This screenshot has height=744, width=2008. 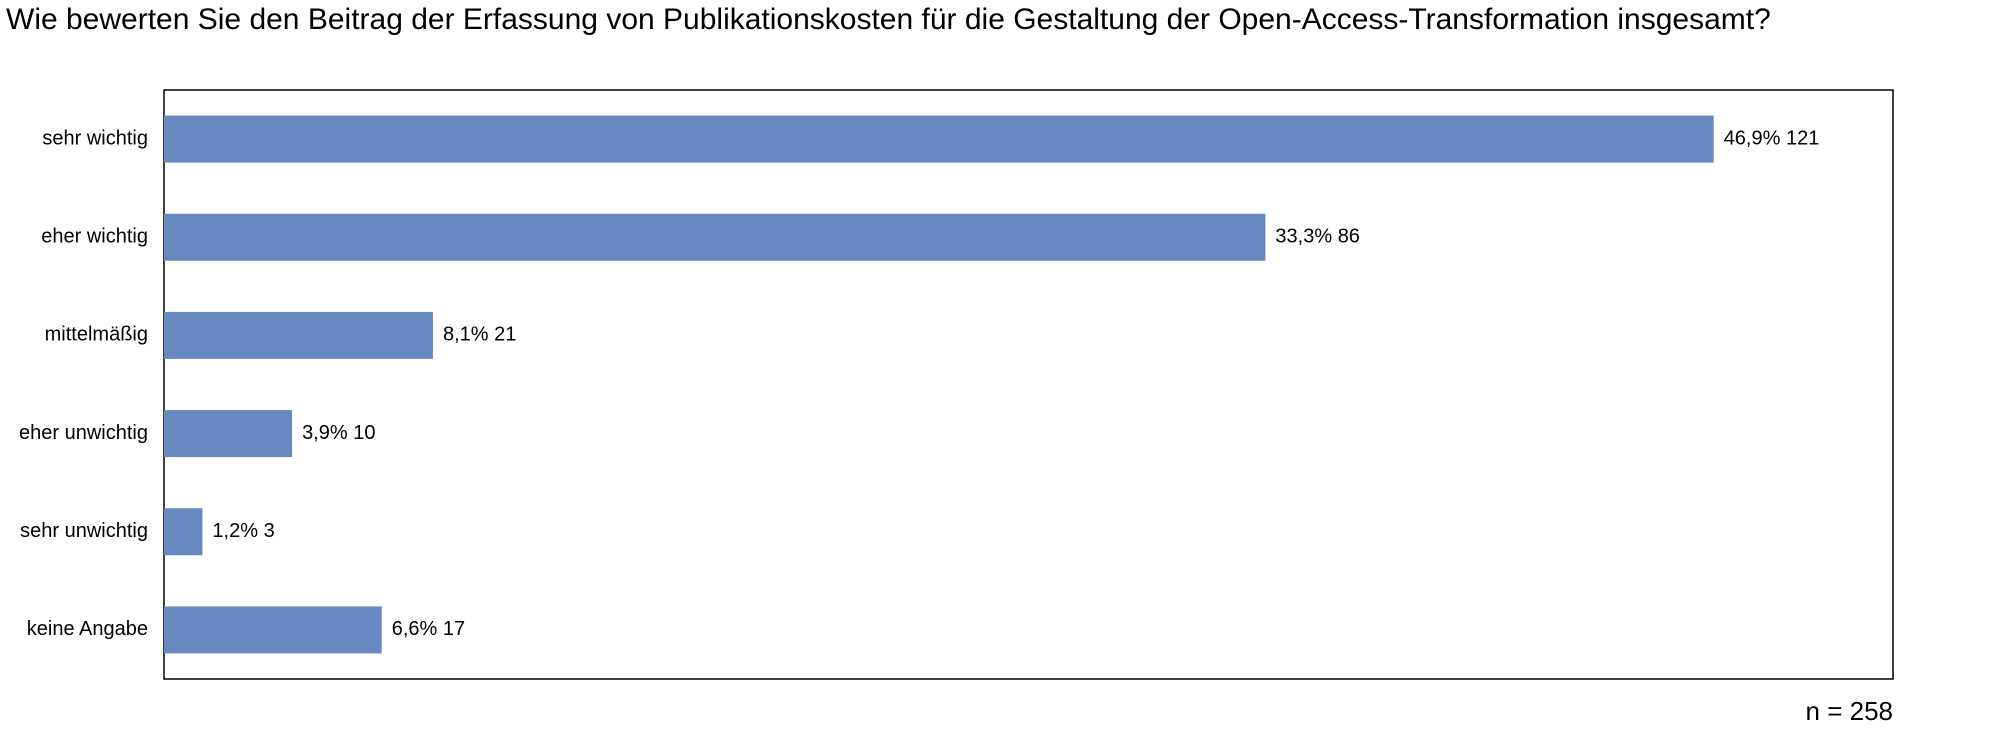 I want to click on y-tick-label: eher unwichtig, so click(x=83, y=433).